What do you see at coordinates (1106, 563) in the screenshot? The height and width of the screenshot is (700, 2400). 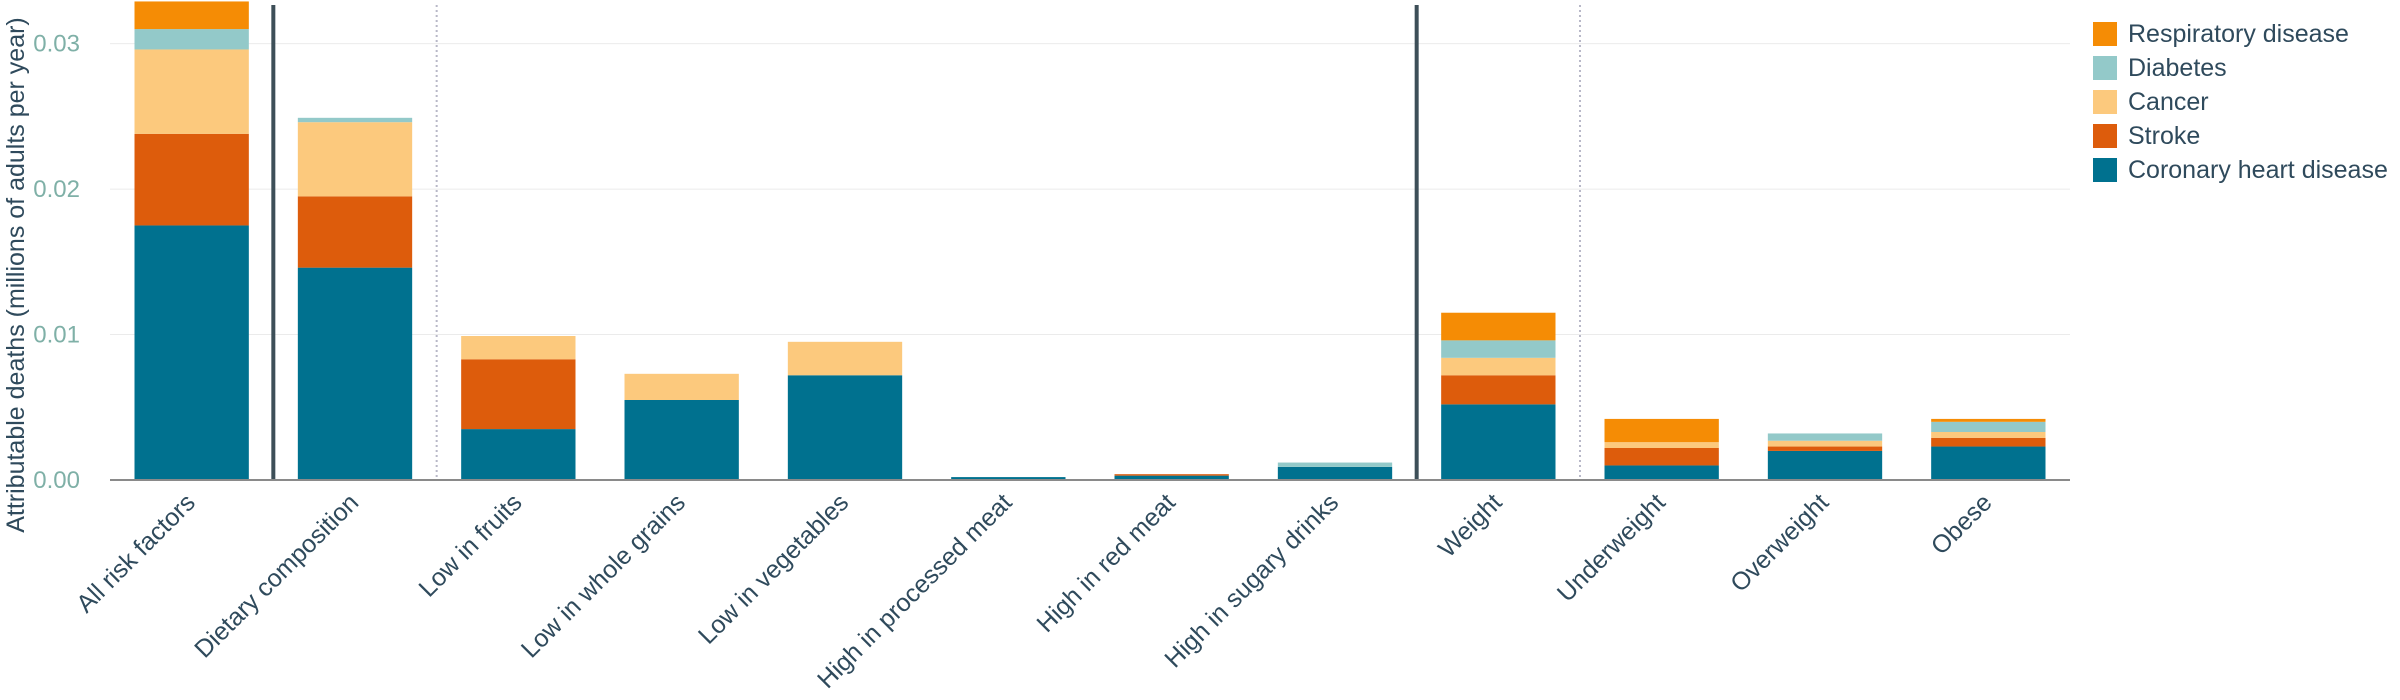 I see `x-tick-label: High in red meat` at bounding box center [1106, 563].